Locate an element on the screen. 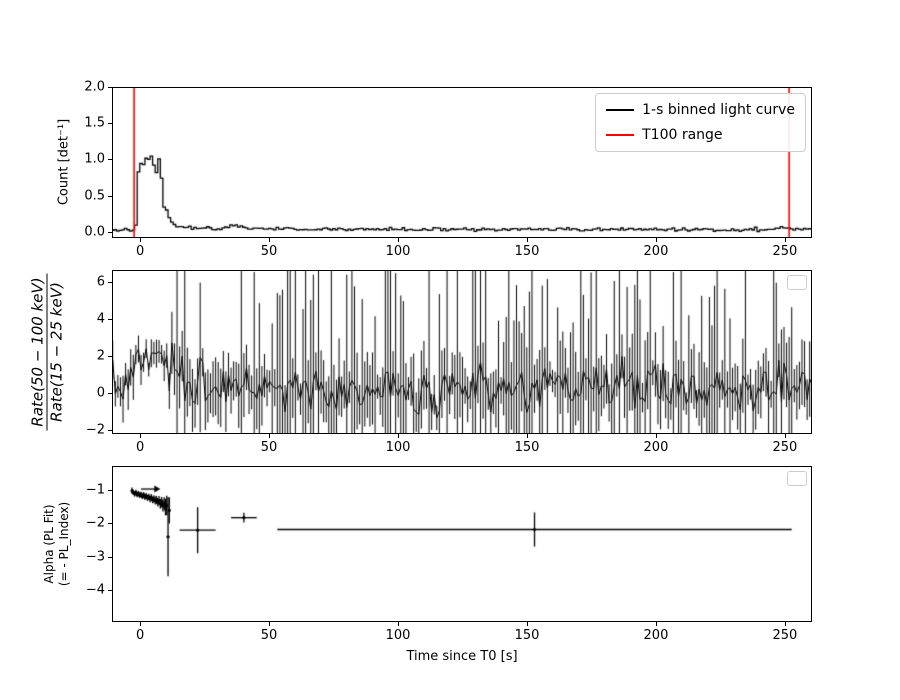  y-tick-label: −1 is located at coordinates (95, 490).